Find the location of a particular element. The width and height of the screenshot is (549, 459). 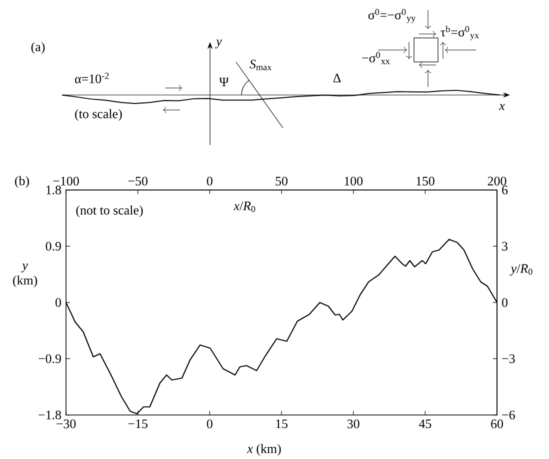

x2-tick-label: 50 is located at coordinates (282, 181).